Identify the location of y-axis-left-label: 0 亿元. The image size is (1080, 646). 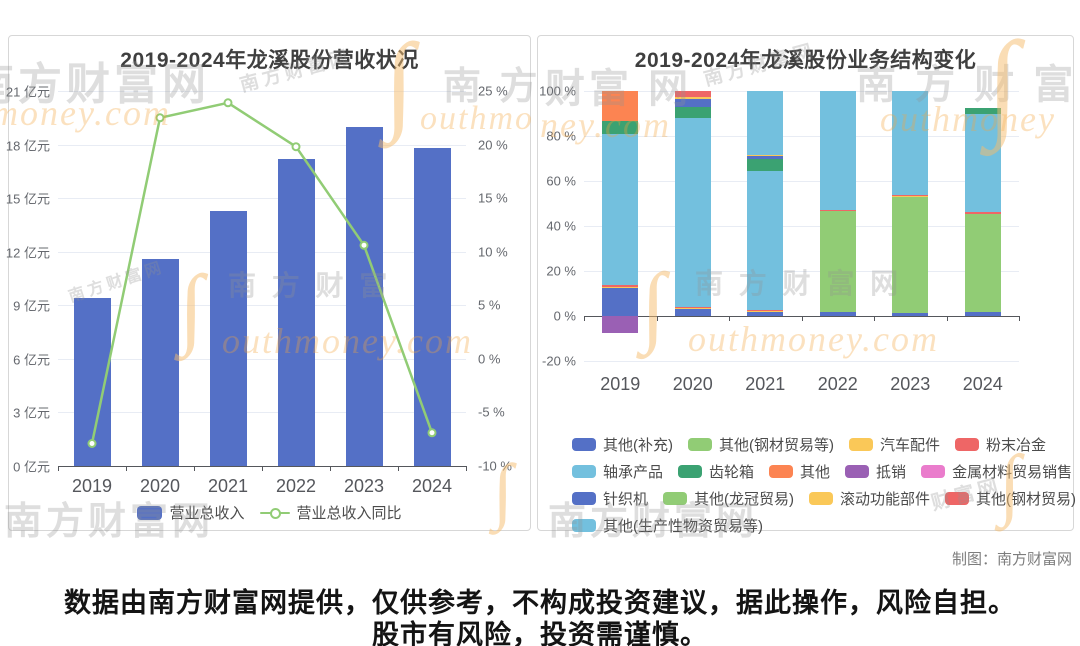
(31, 467).